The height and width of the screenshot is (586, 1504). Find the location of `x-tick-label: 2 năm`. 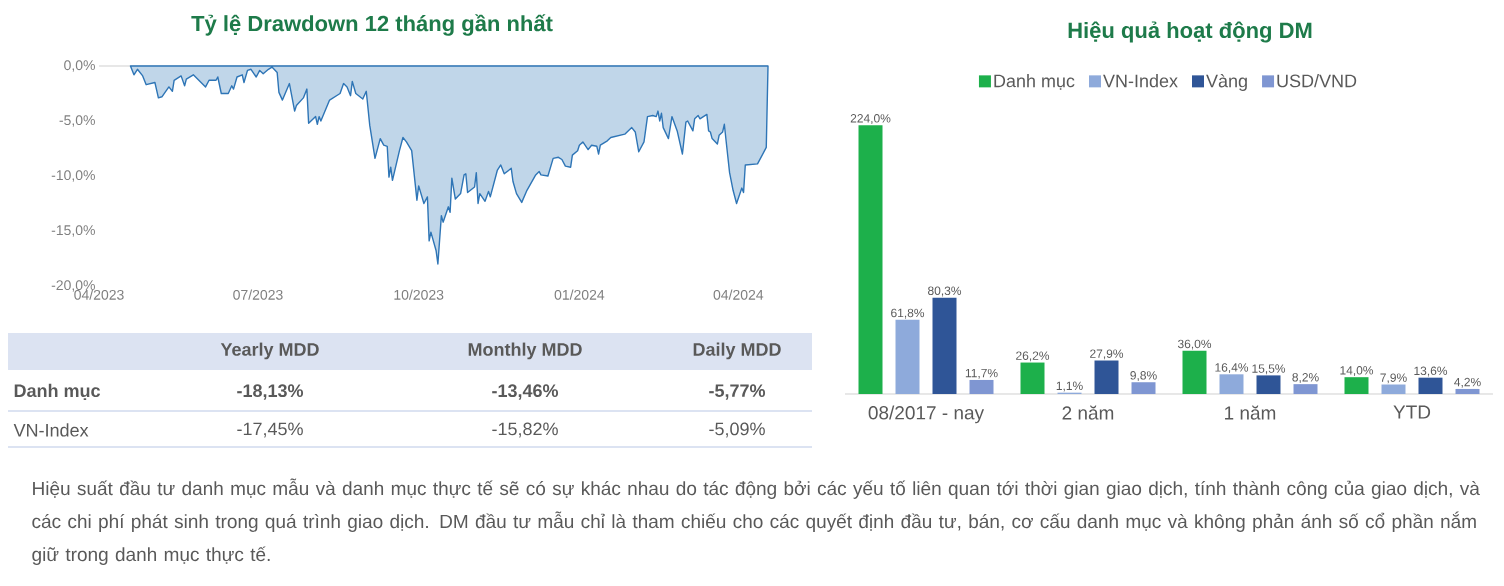

x-tick-label: 2 năm is located at coordinates (1088, 412).